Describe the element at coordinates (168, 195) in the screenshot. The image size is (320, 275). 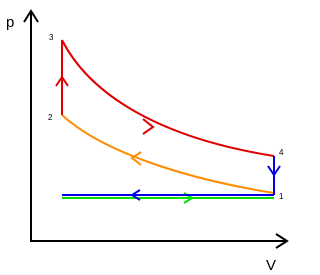
I see `blue-horizontal` at that location.